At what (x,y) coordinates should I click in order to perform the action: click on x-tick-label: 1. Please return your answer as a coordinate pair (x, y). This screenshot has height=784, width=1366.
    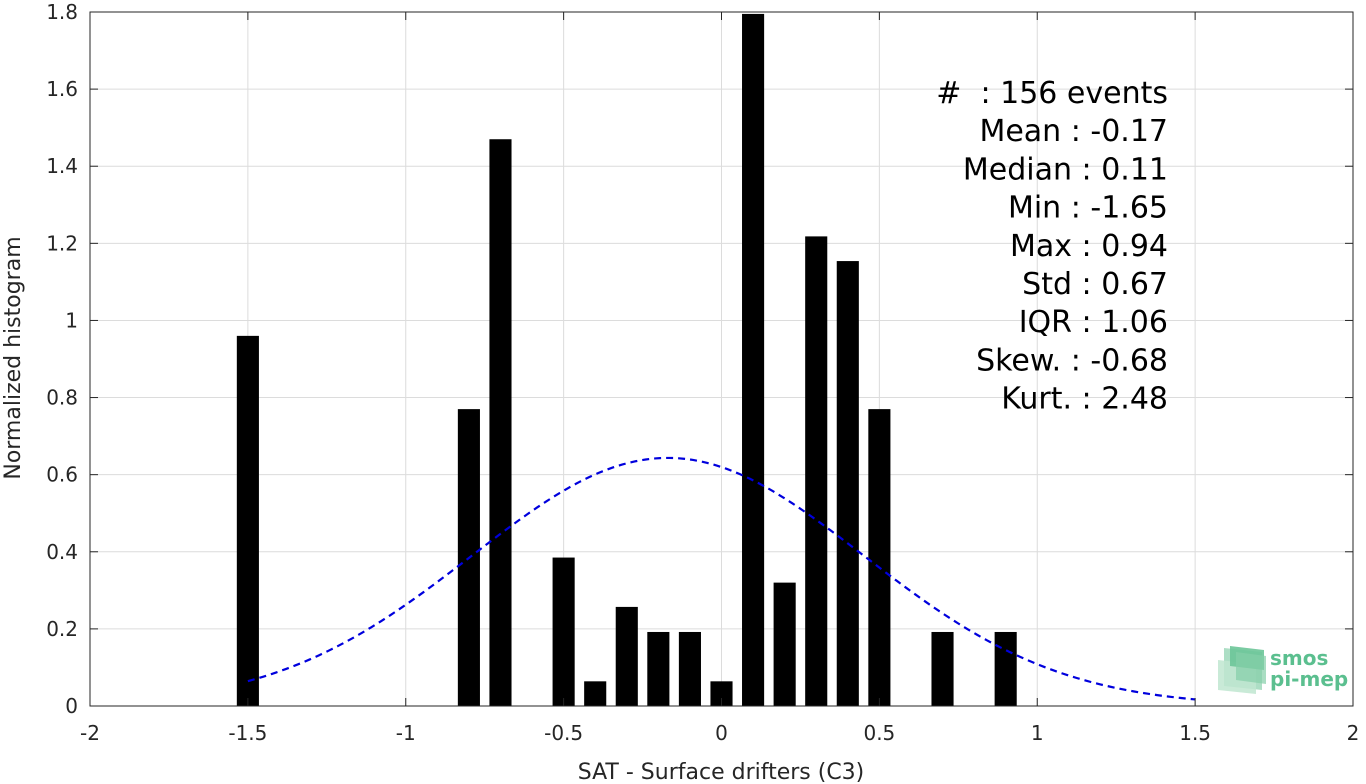
    Looking at the image, I should click on (1037, 733).